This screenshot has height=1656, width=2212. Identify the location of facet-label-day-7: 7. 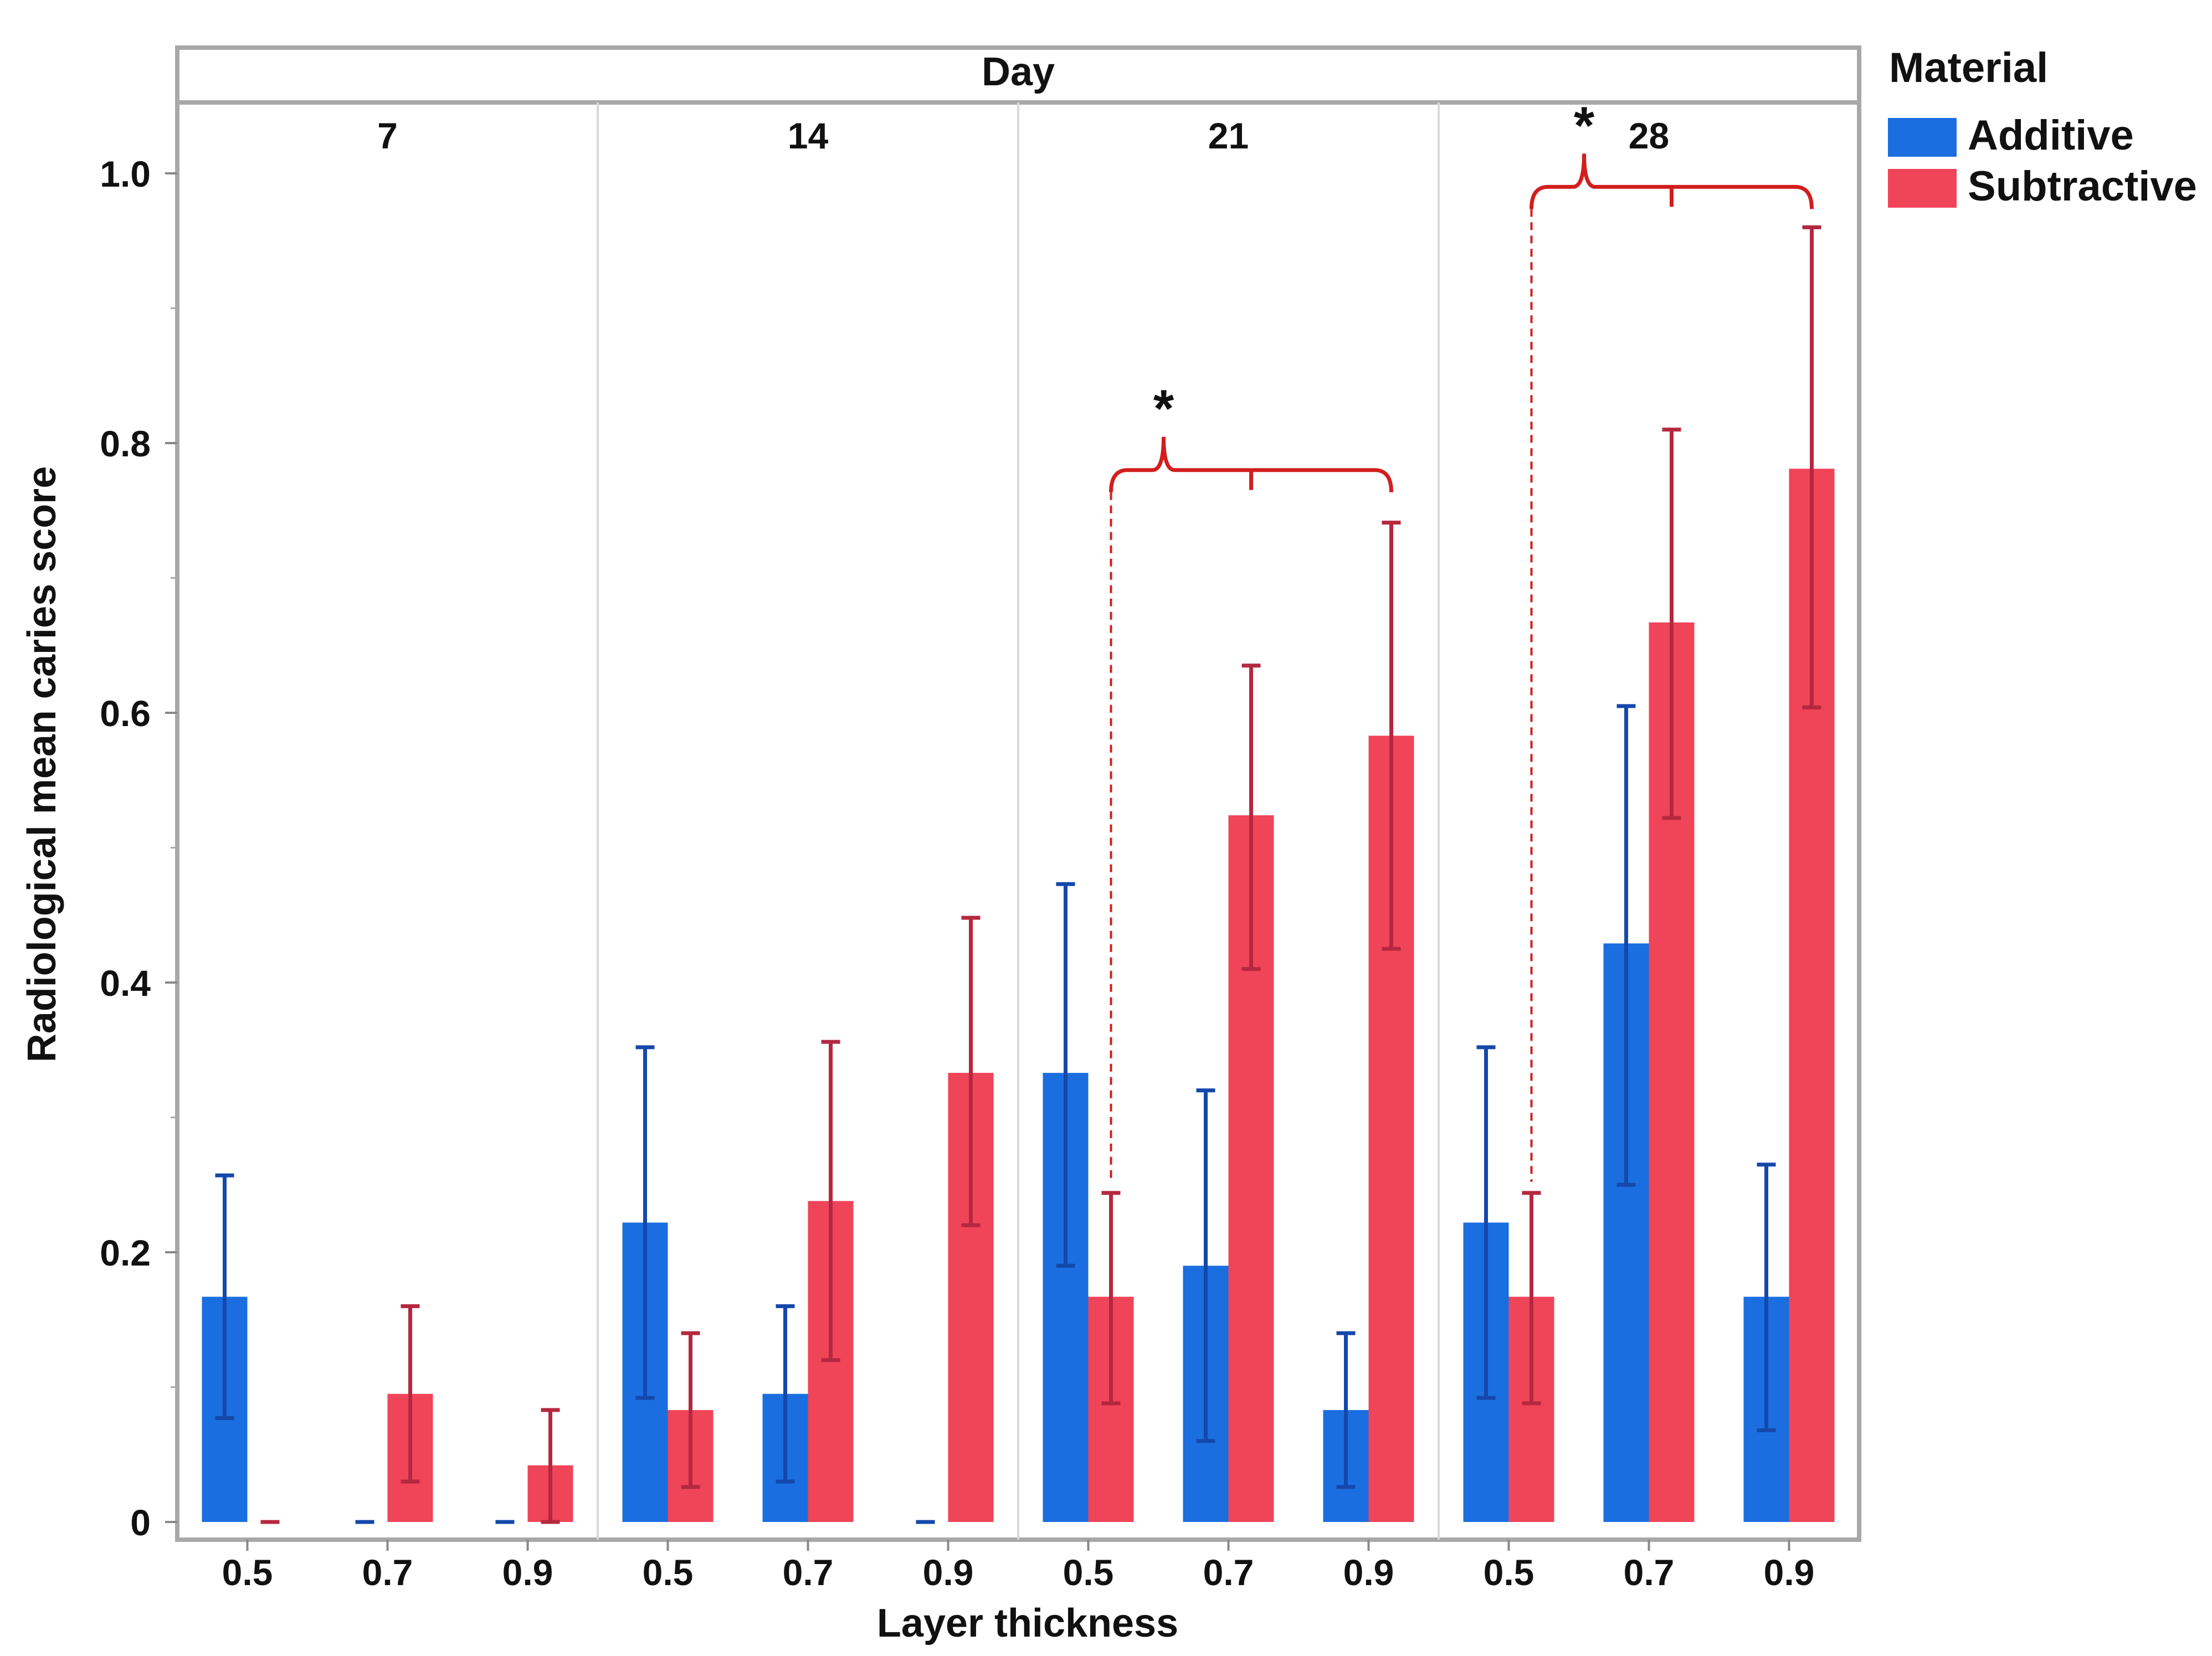
(387, 135).